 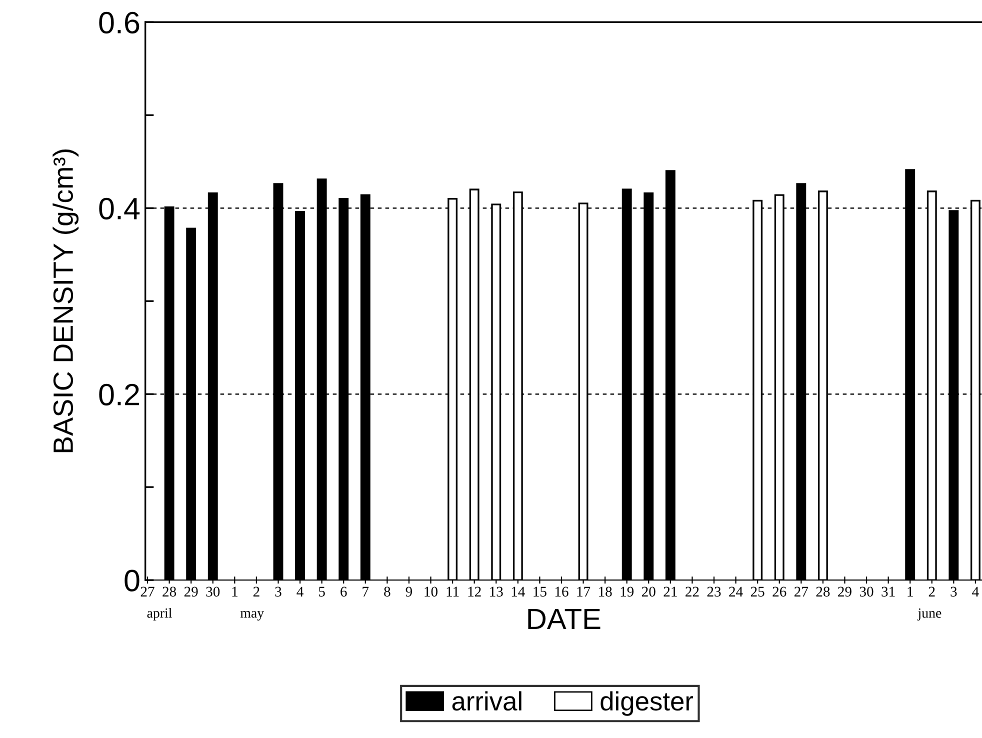 I want to click on x-tick-label: 8, so click(x=387, y=591).